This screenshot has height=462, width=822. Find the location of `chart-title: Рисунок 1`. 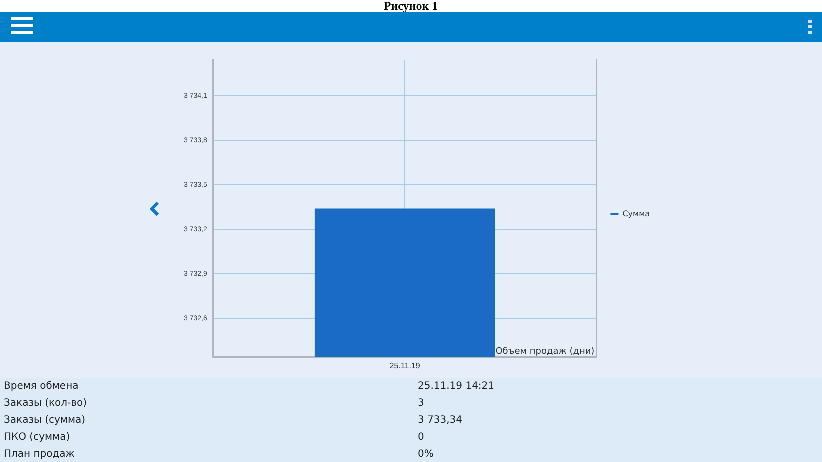

chart-title: Рисунок 1 is located at coordinates (411, 6).